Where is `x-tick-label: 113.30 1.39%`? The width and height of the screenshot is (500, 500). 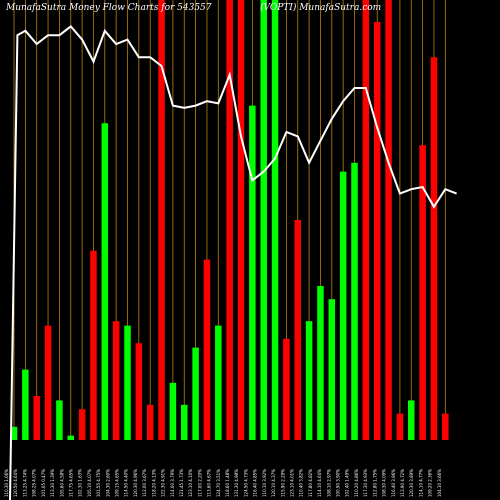 x-tick-label: 113.30 1.39% is located at coordinates (52, 483).